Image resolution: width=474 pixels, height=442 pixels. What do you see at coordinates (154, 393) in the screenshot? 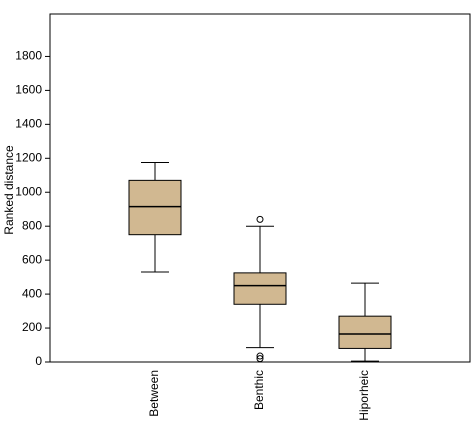
I see `x-tick-label: Between` at bounding box center [154, 393].